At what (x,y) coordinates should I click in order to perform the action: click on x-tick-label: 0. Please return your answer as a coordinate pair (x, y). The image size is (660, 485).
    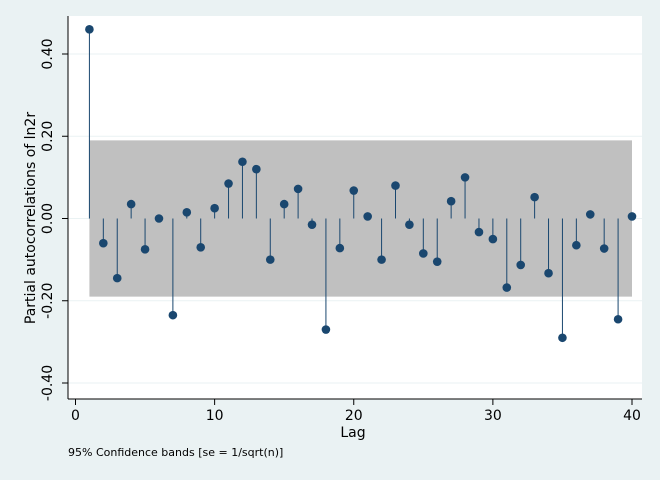
    Looking at the image, I should click on (75, 416).